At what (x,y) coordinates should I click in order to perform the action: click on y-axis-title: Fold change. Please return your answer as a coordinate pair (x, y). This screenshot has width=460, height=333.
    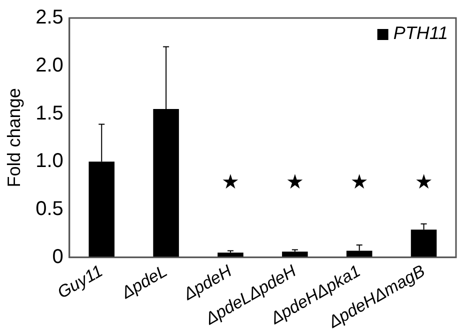
    Looking at the image, I should click on (14, 138).